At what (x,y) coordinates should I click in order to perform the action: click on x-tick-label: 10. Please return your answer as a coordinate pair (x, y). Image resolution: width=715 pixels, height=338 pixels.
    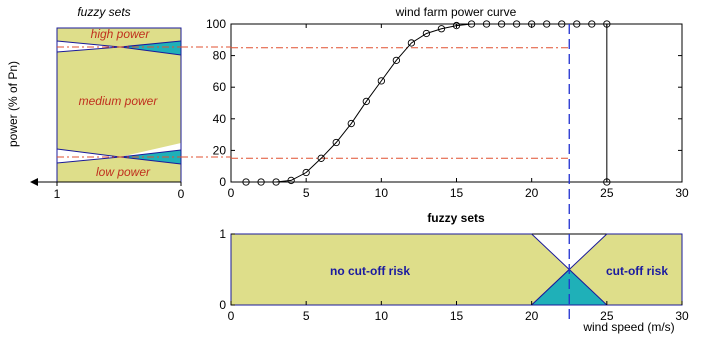
    Looking at the image, I should click on (382, 193).